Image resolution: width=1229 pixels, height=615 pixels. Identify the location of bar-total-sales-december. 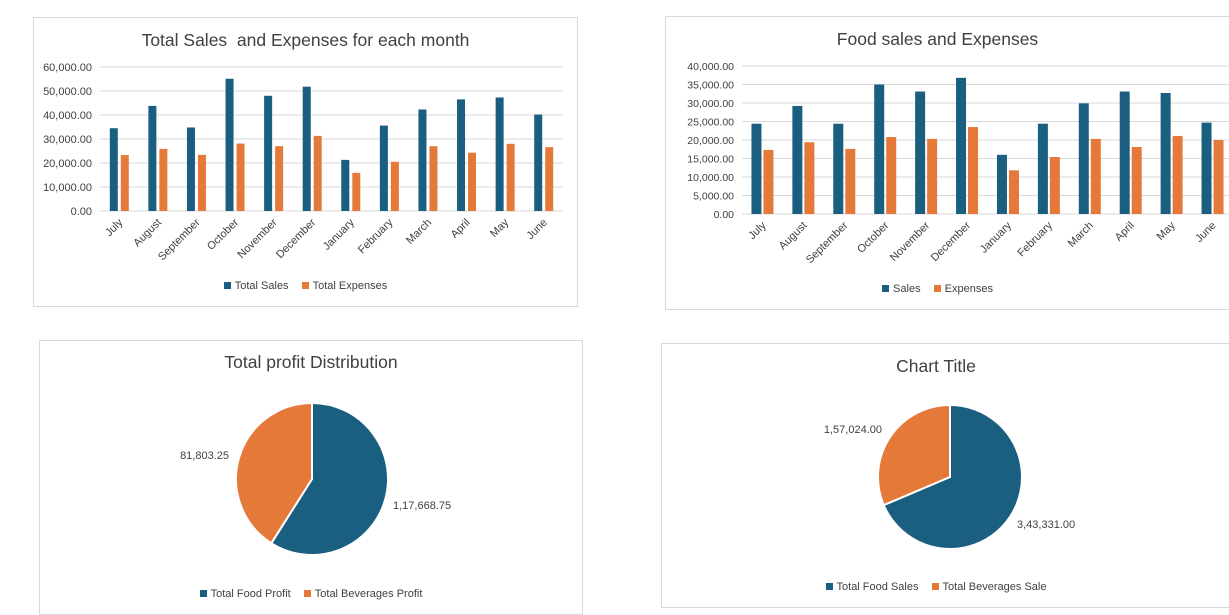
(306, 148).